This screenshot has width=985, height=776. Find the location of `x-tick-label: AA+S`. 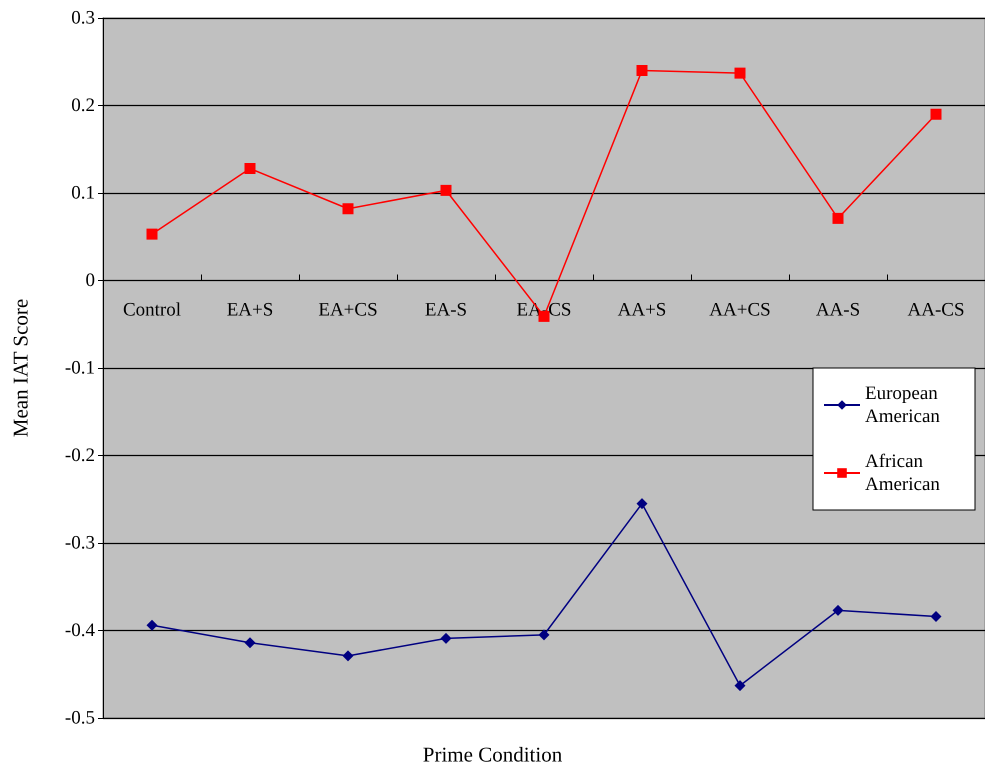

x-tick-label: AA+S is located at coordinates (642, 310).